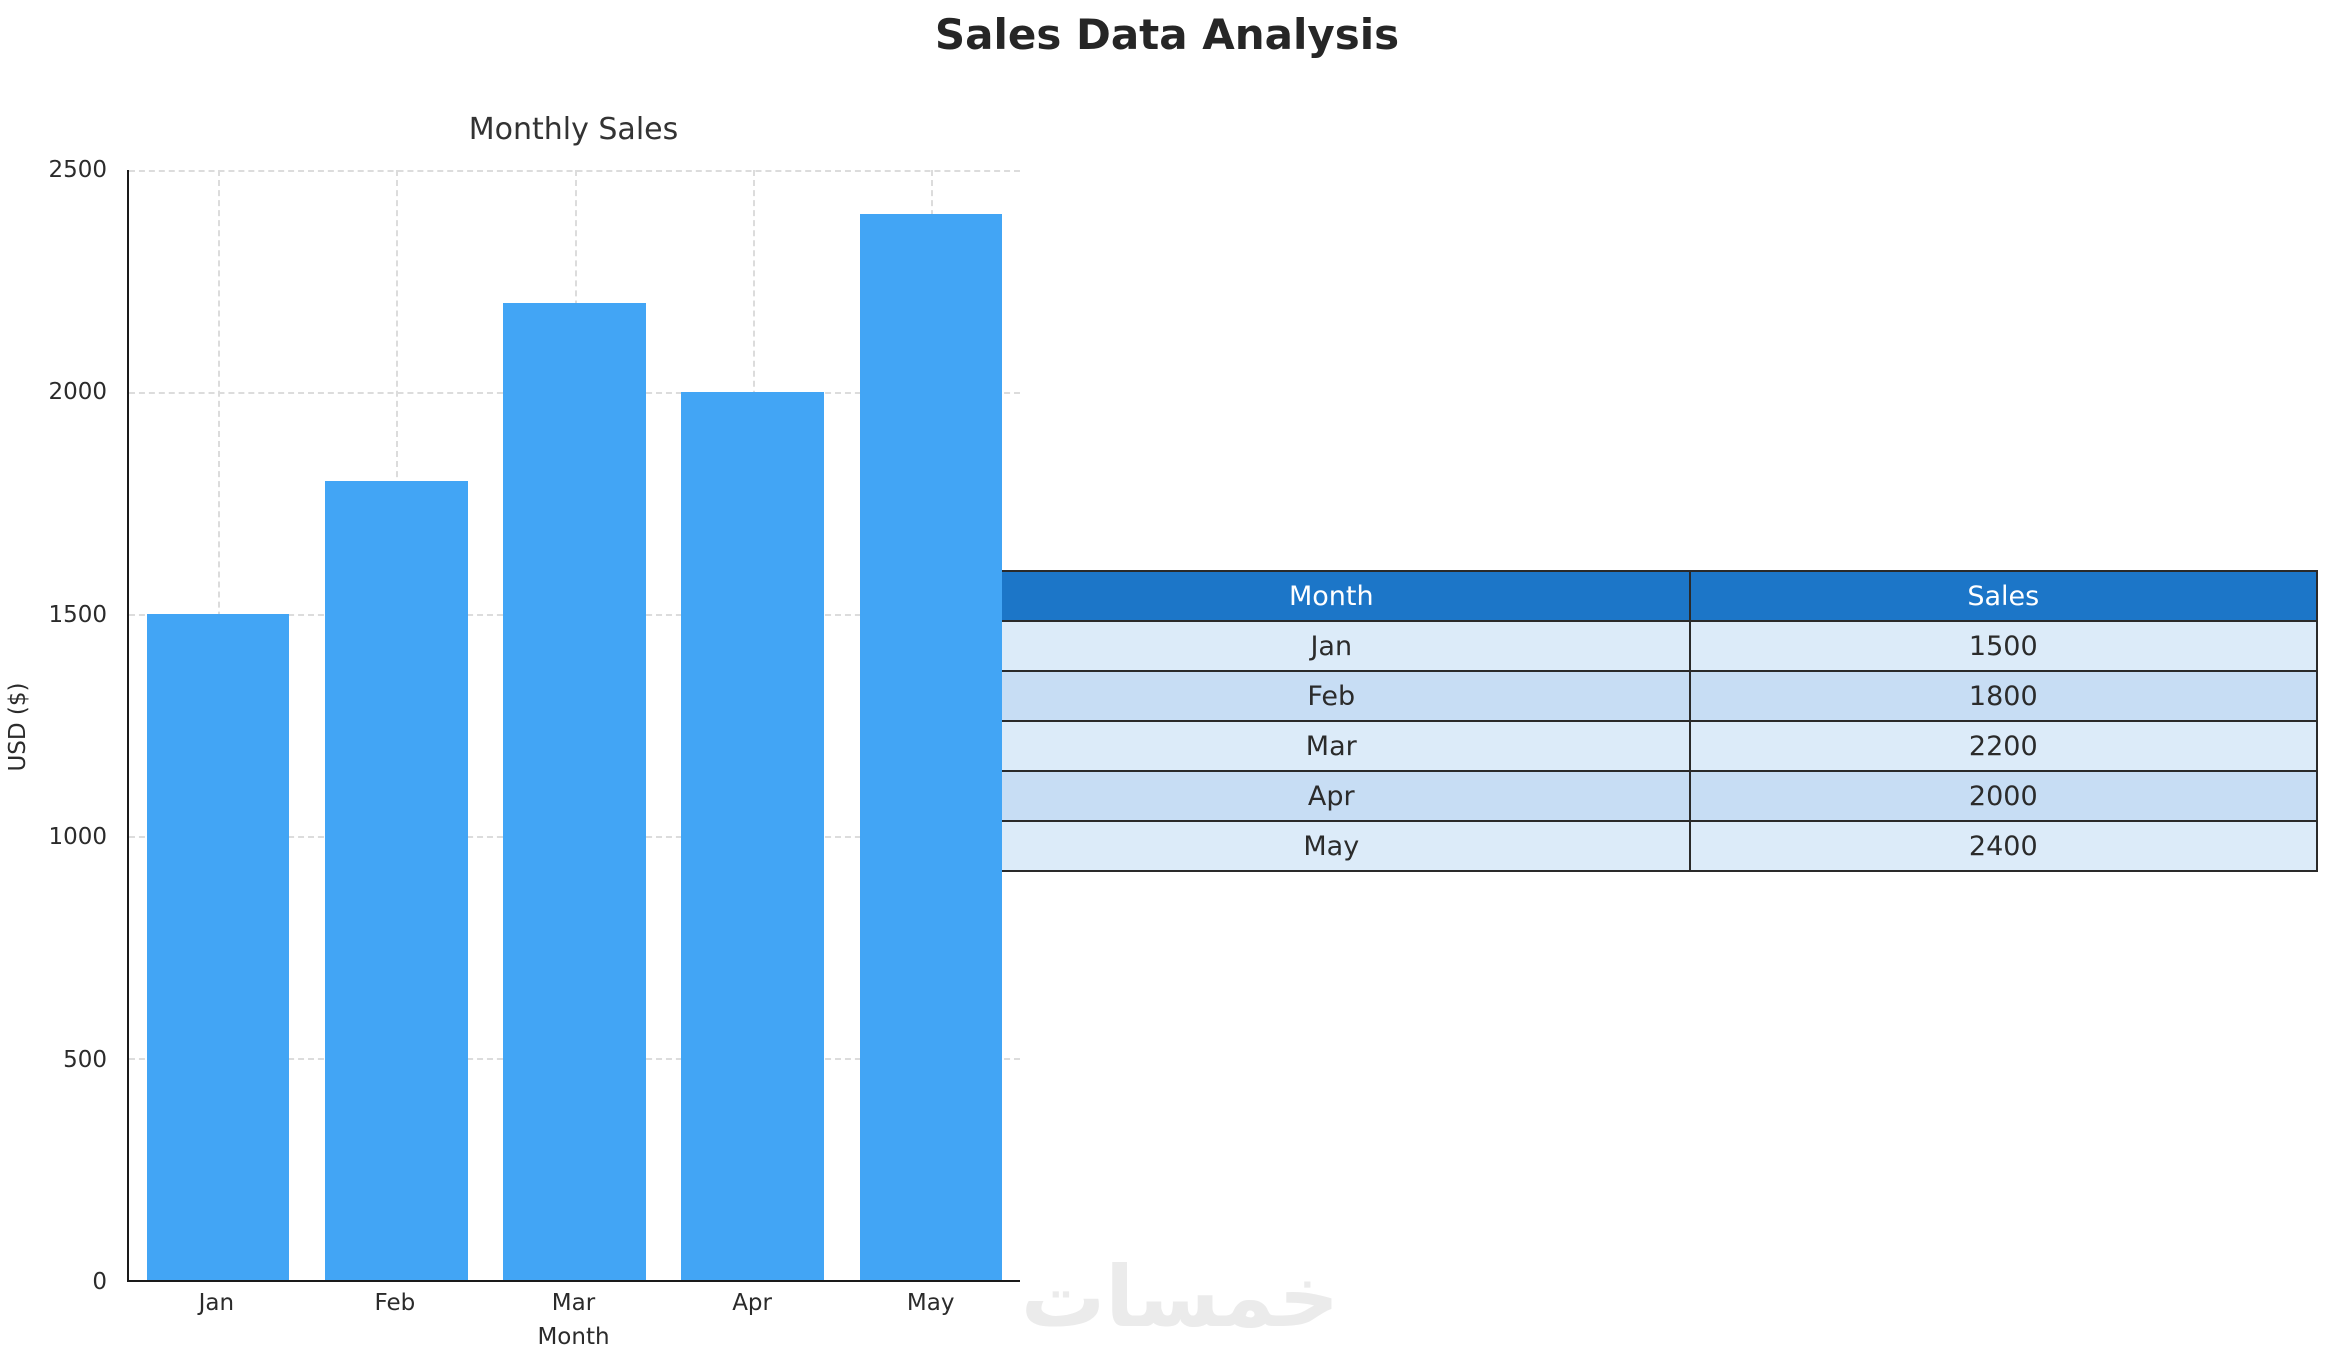  Describe the element at coordinates (2003, 796) in the screenshot. I see `table-cell: 2000` at that location.